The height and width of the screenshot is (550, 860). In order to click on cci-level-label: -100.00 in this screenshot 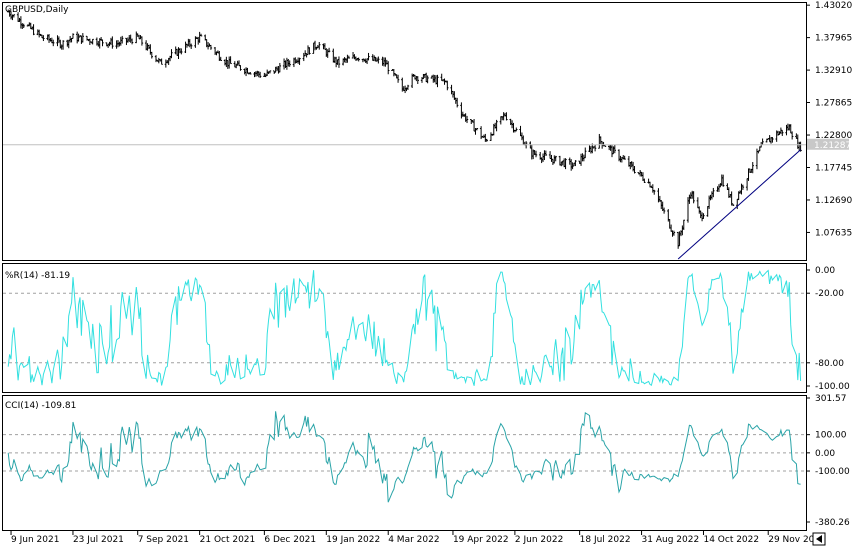, I will do `click(832, 472)`.